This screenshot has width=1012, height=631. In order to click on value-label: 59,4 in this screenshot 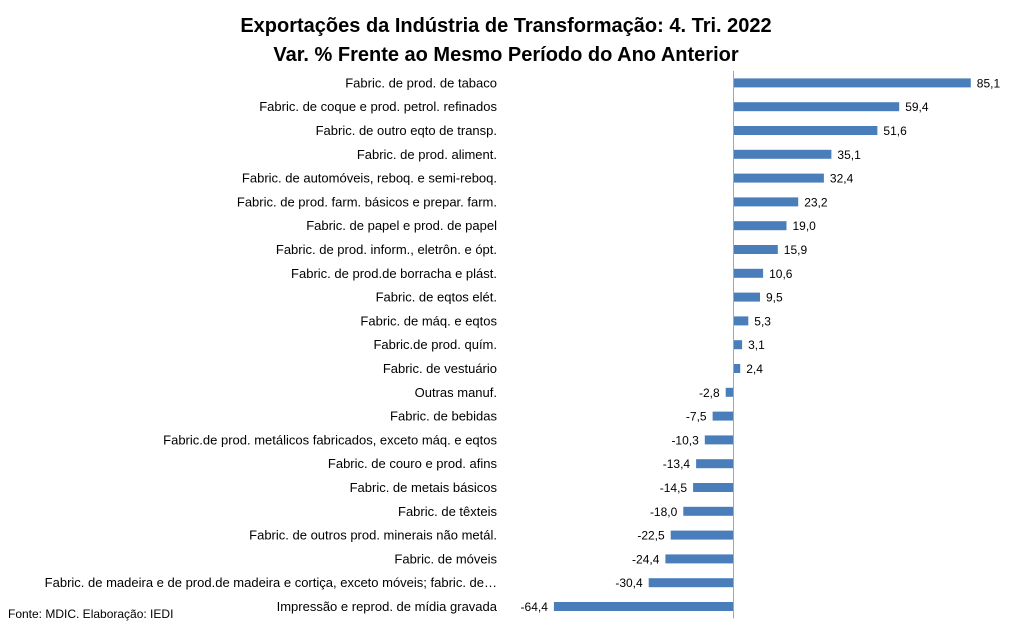, I will do `click(917, 107)`.